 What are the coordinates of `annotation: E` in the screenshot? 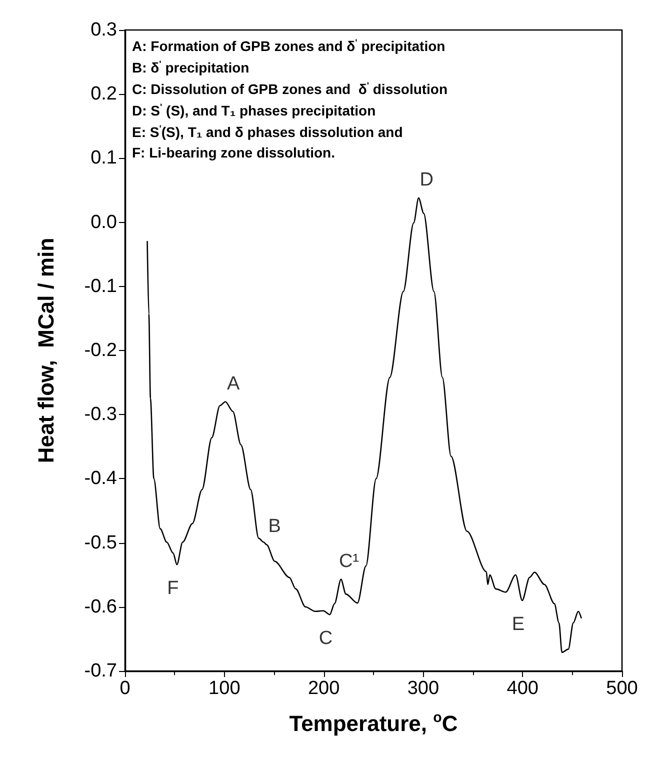 It's located at (518, 624).